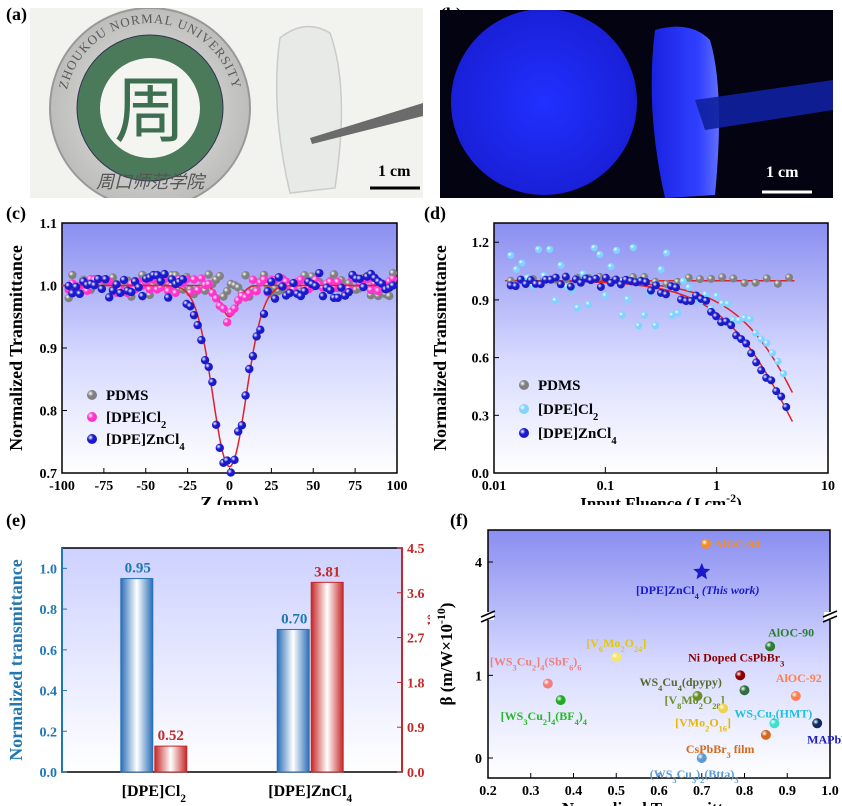 The width and height of the screenshot is (842, 806). What do you see at coordinates (536, 664) in the screenshot?
I see `data-label-f: [WS3Cu2]4(SbF6)6` at bounding box center [536, 664].